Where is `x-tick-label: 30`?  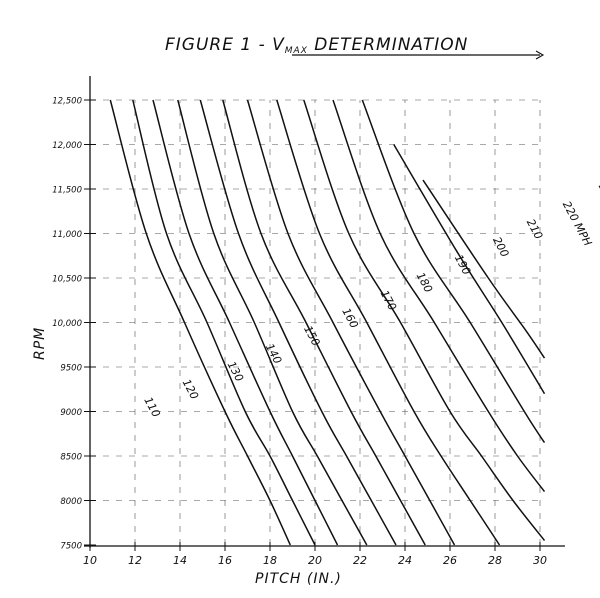
x-tick-label: 30 is located at coordinates (540, 560).